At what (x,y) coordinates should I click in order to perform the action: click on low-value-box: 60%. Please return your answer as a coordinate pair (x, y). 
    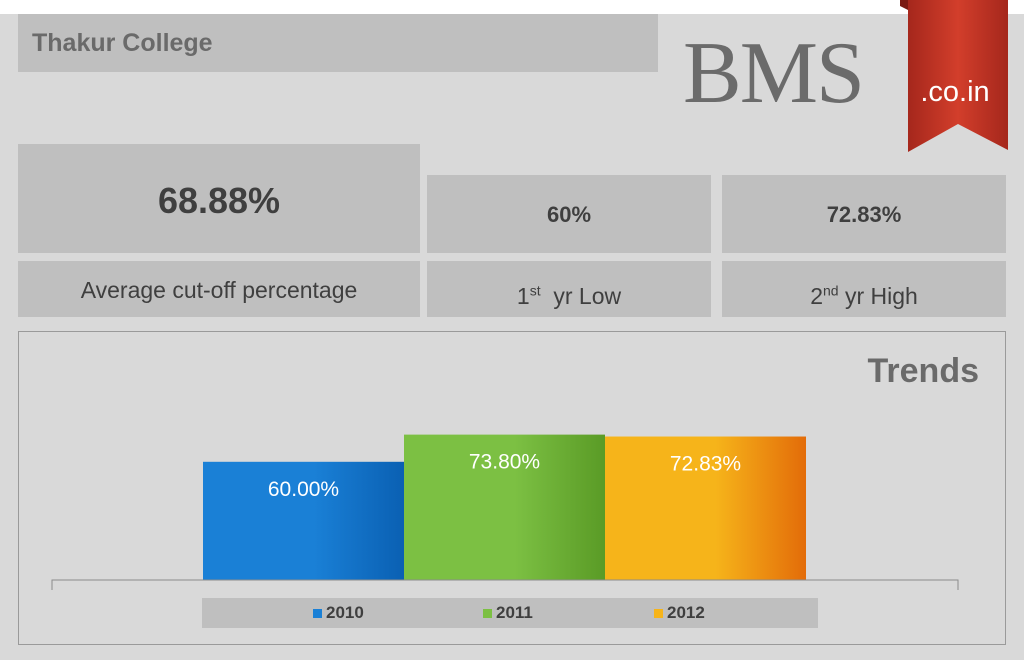
    Looking at the image, I should click on (569, 214).